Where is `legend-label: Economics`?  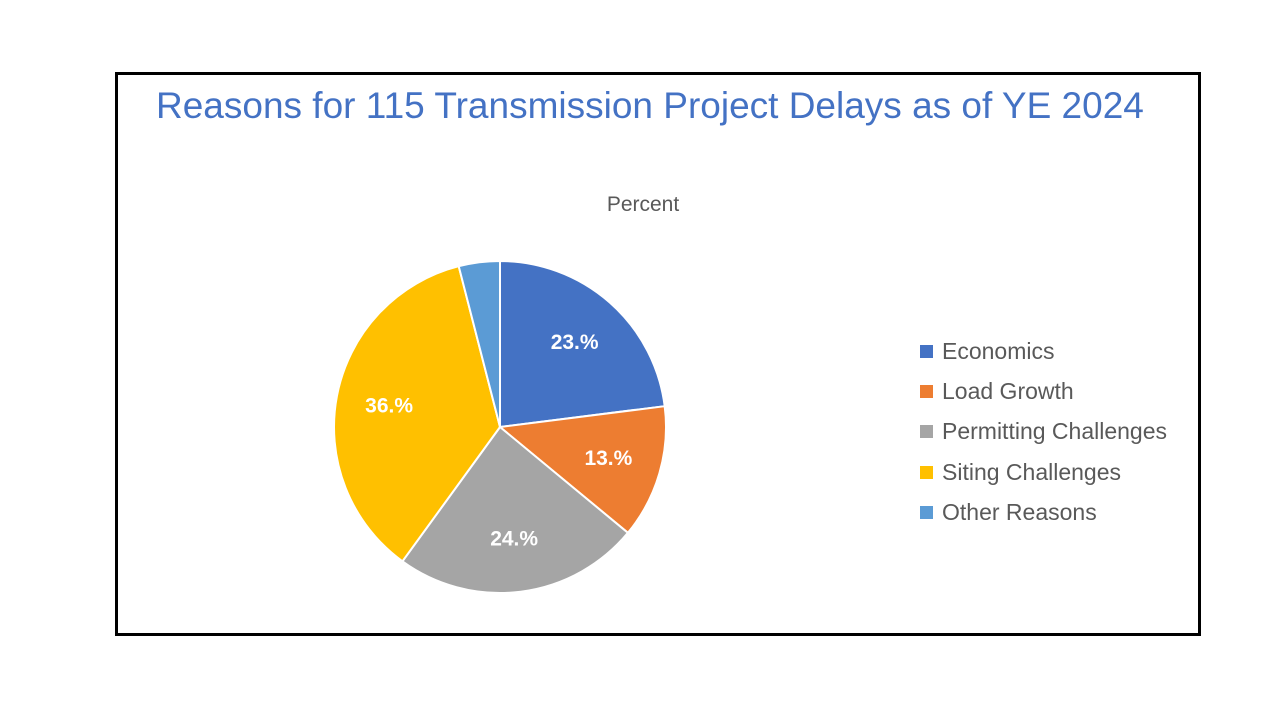 legend-label: Economics is located at coordinates (998, 350).